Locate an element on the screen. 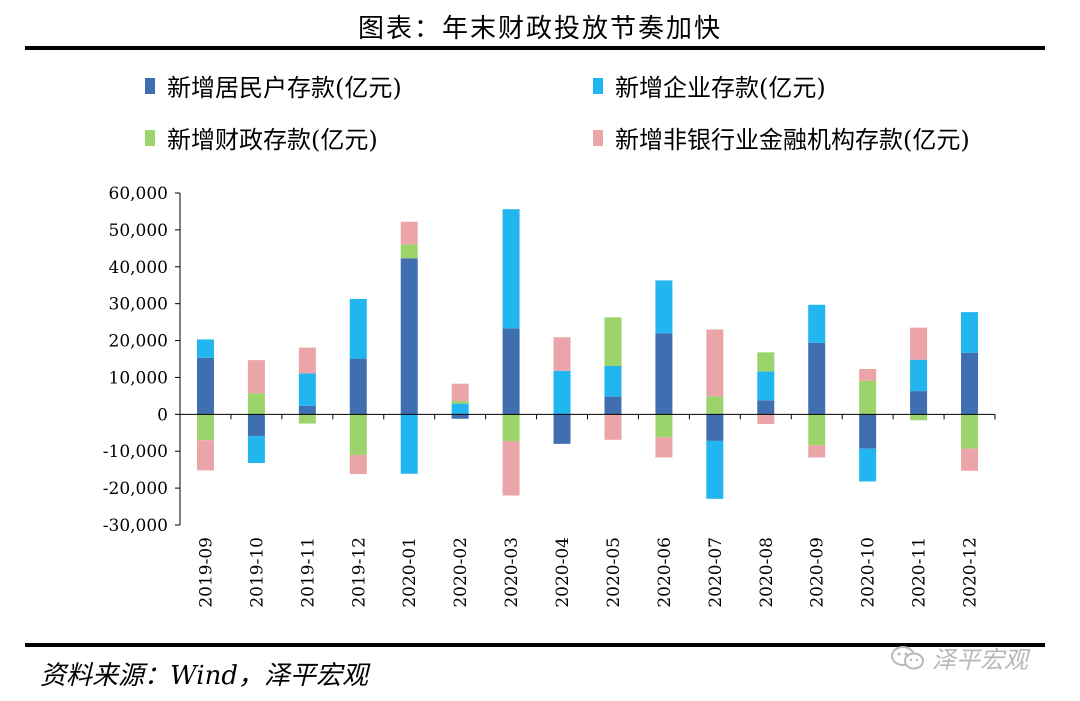 This screenshot has height=701, width=1080. x-tick-label: 2020-09 is located at coordinates (818, 572).